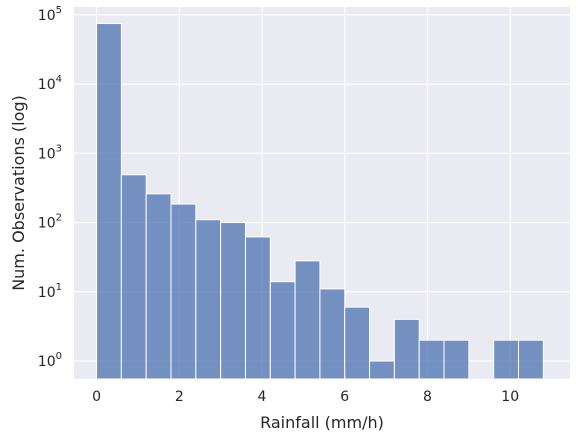 Image resolution: width=580 pixels, height=442 pixels. Describe the element at coordinates (322, 422) in the screenshot. I see `x-axis-label: Rainfall (mm/h)` at that location.